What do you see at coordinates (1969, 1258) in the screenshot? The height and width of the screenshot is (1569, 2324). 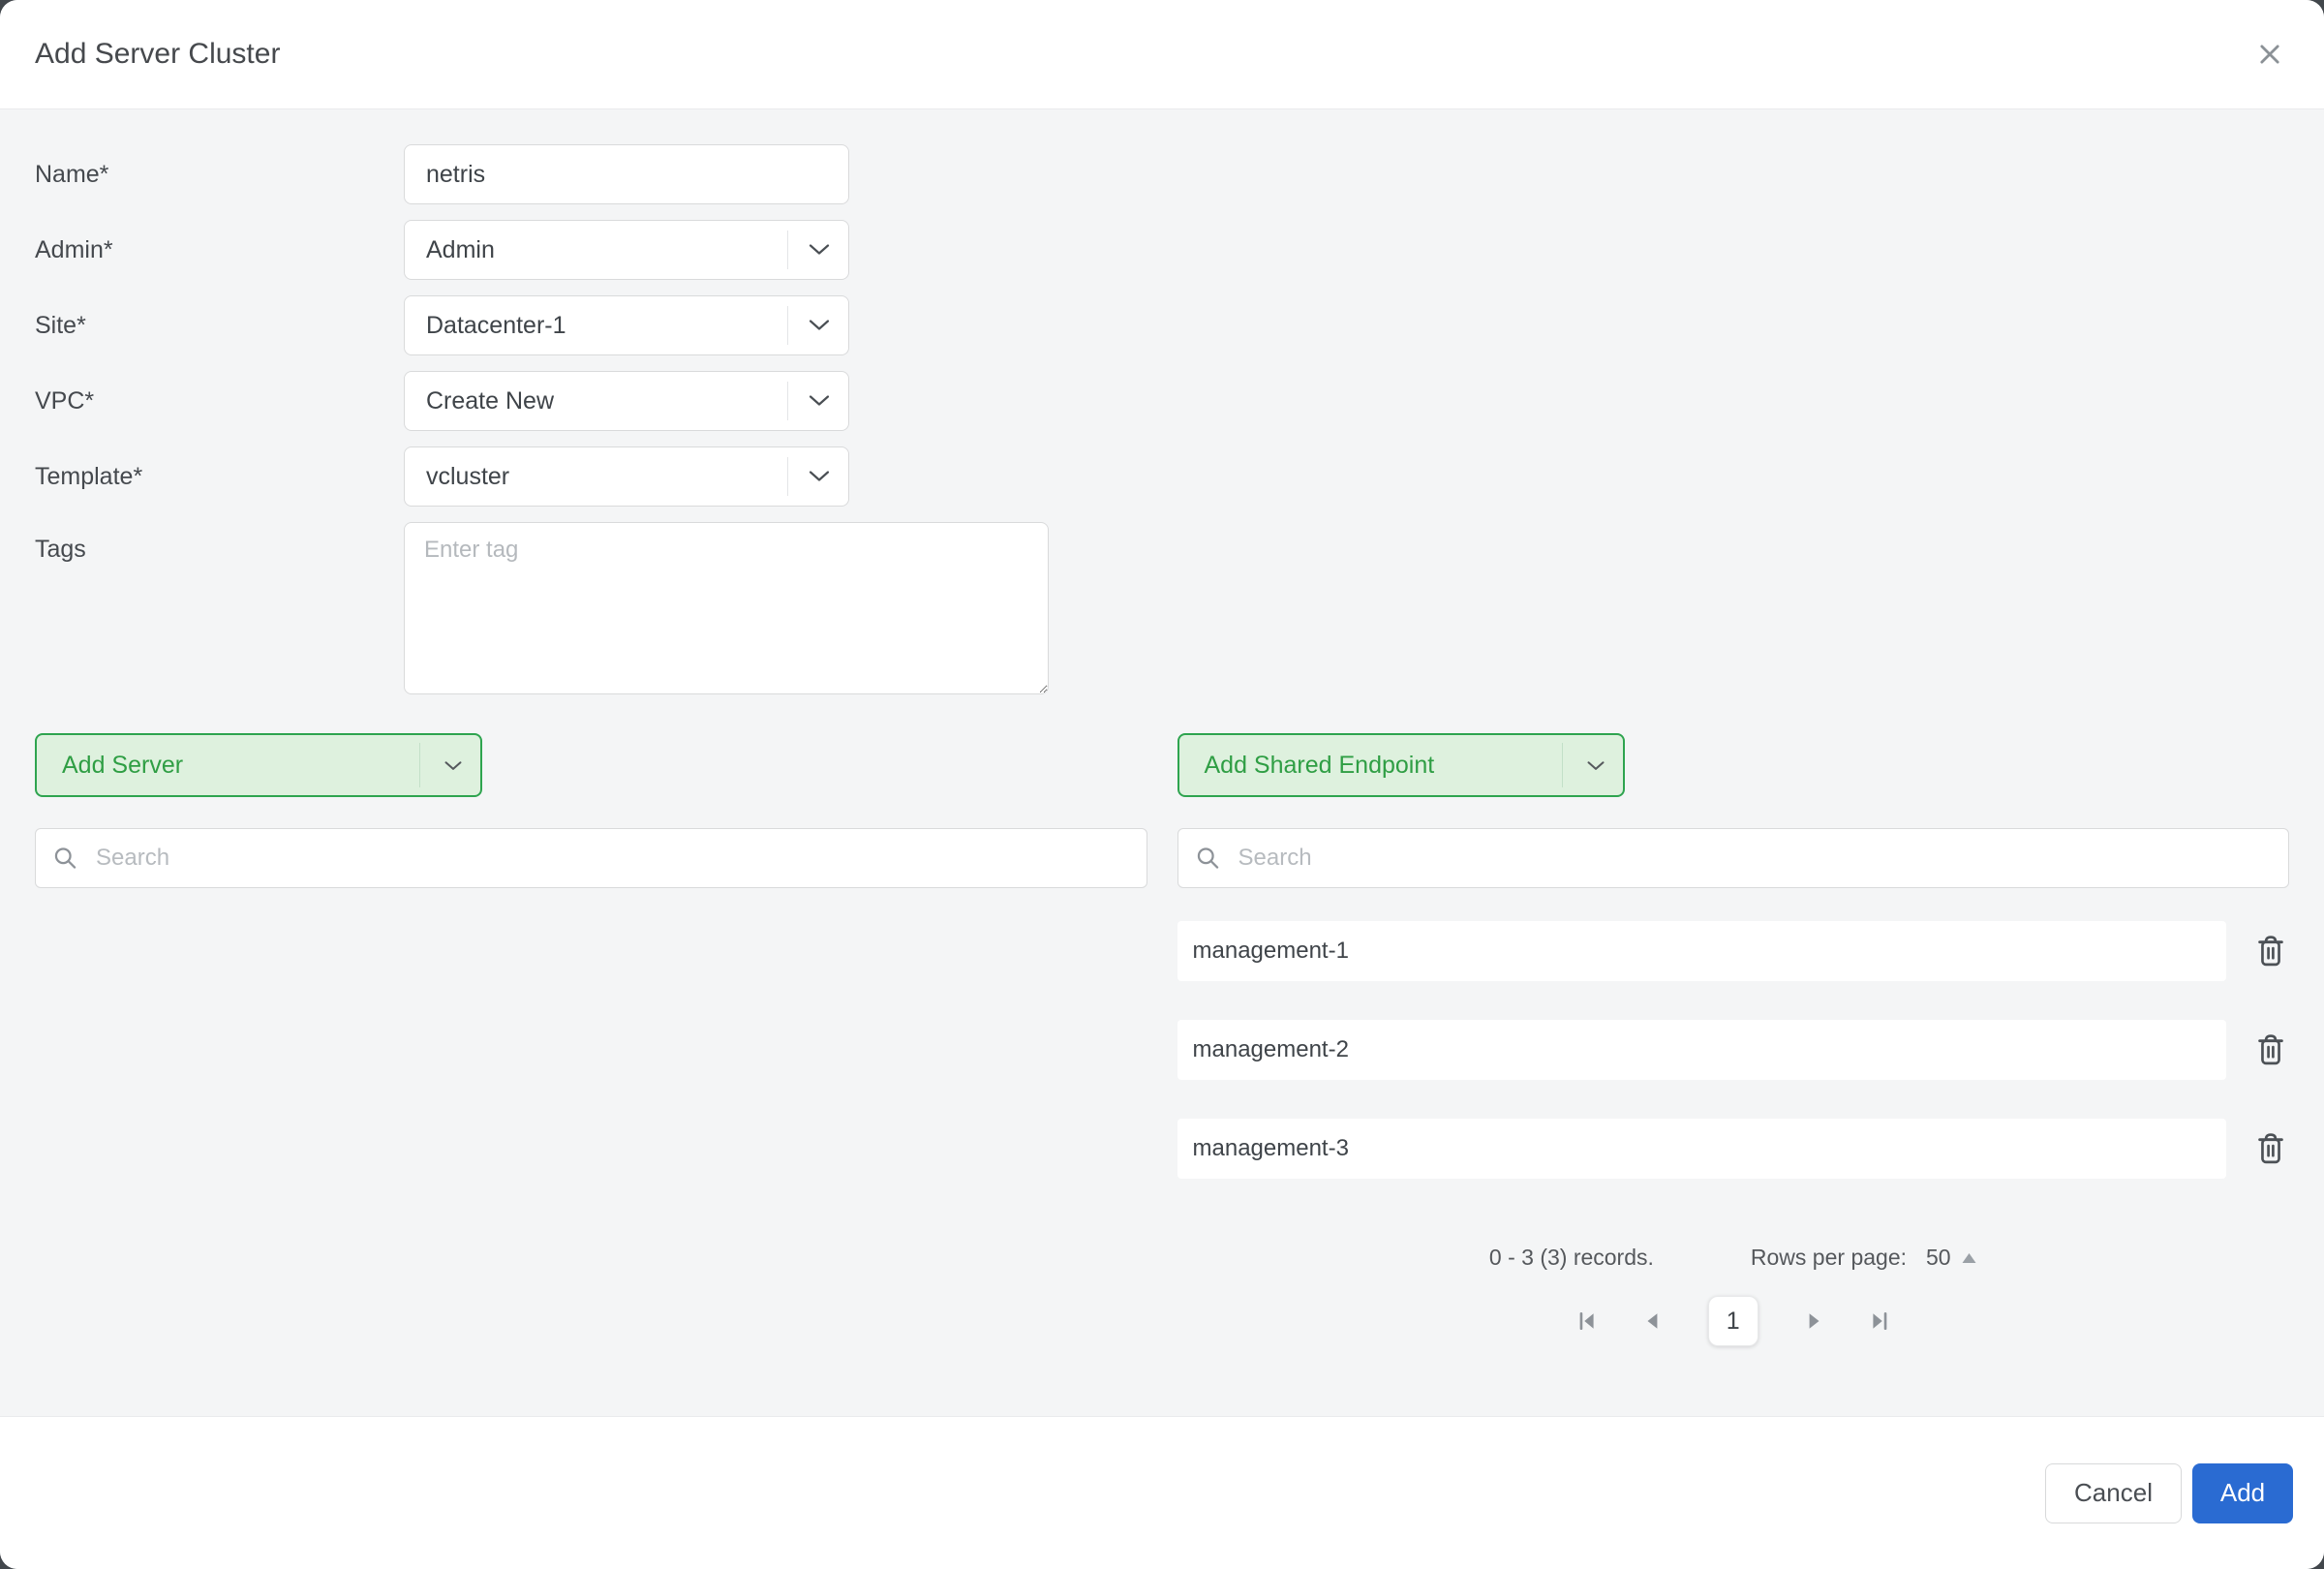 I see `triangle-up-icon` at bounding box center [1969, 1258].